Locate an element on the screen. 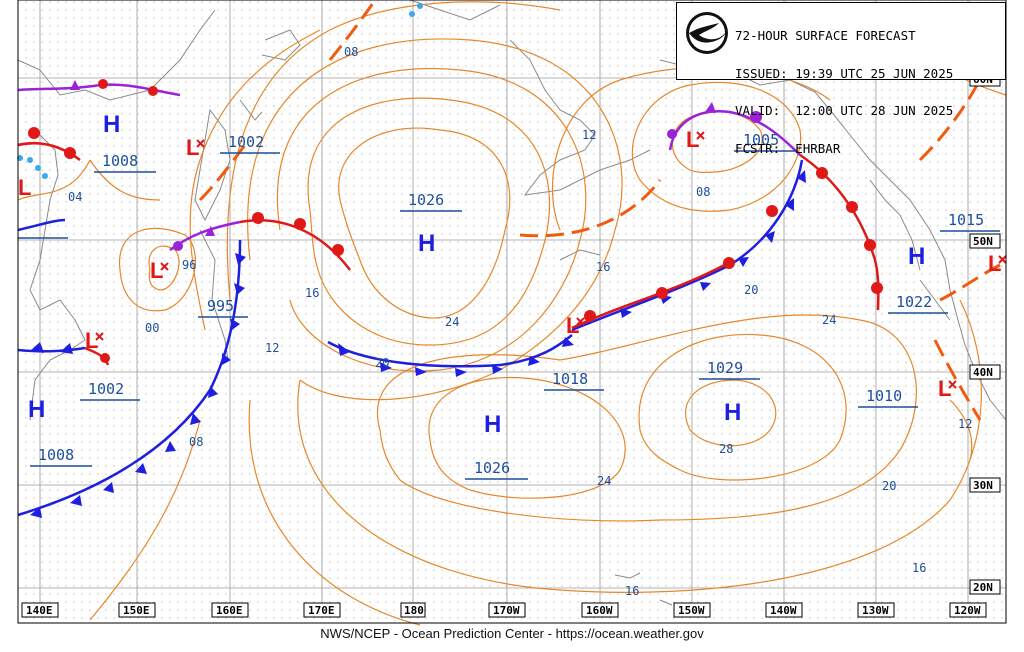 This screenshot has width=1024, height=652. svg-text: 140W is located at coordinates (783, 610).